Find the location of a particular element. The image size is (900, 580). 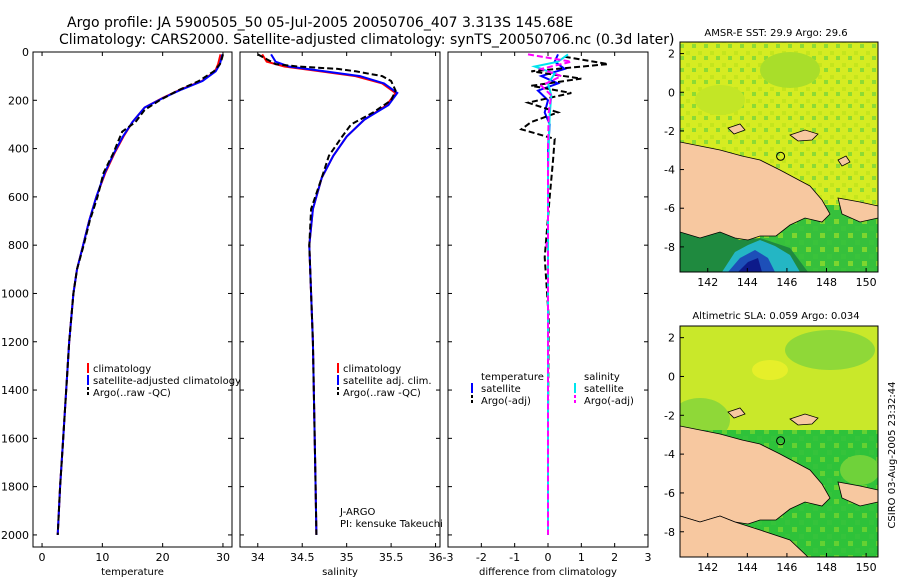

temperature-xtick-label: 0 is located at coordinates (42, 557).